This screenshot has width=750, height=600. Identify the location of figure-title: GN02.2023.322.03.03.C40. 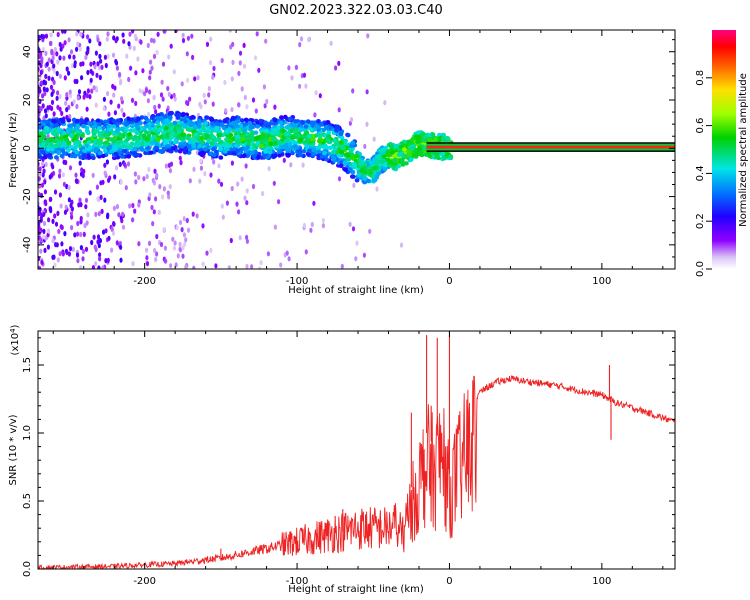
(356, 10).